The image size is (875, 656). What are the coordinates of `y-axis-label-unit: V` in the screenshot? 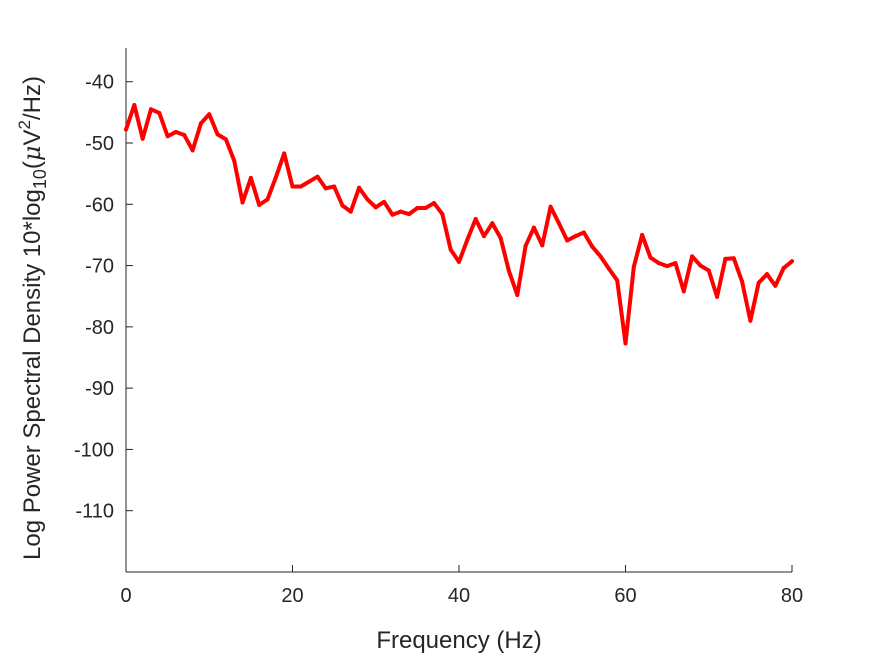 It's located at (32, 137).